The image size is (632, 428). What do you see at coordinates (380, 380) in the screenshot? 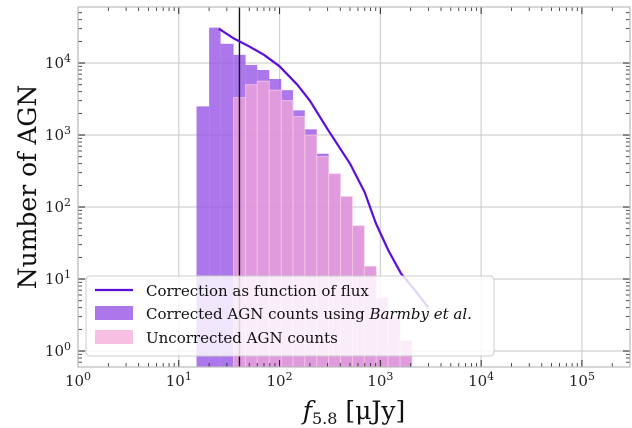
I see `x-tick-label: 10³` at bounding box center [380, 380].